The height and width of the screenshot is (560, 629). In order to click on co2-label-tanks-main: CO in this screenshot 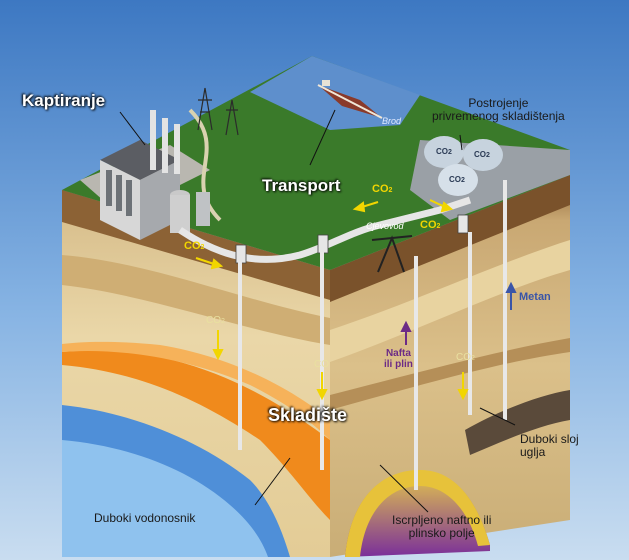, I will do `click(428, 225)`.